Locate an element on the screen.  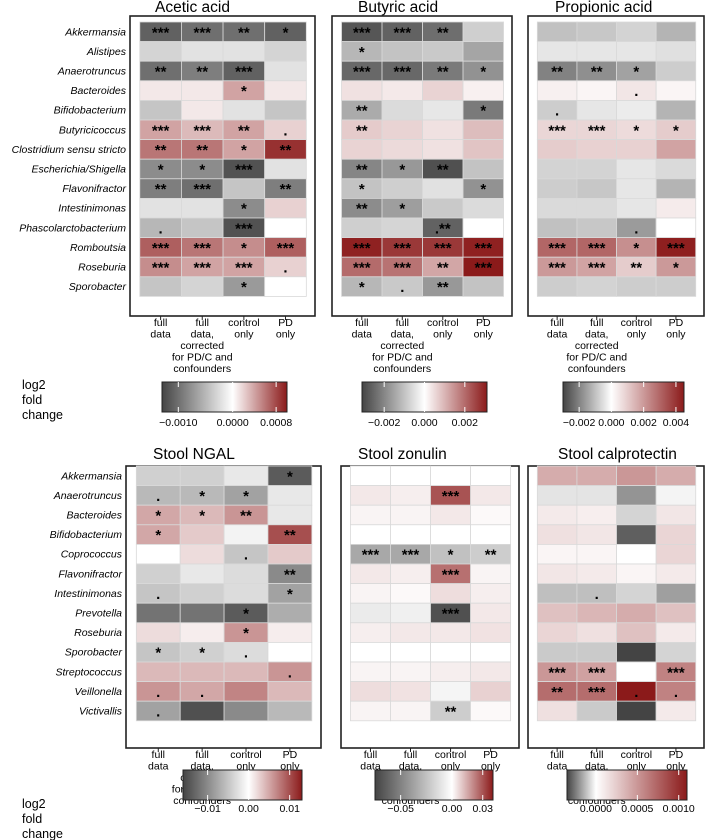
row-label: Intestinimonas is located at coordinates (92, 209).